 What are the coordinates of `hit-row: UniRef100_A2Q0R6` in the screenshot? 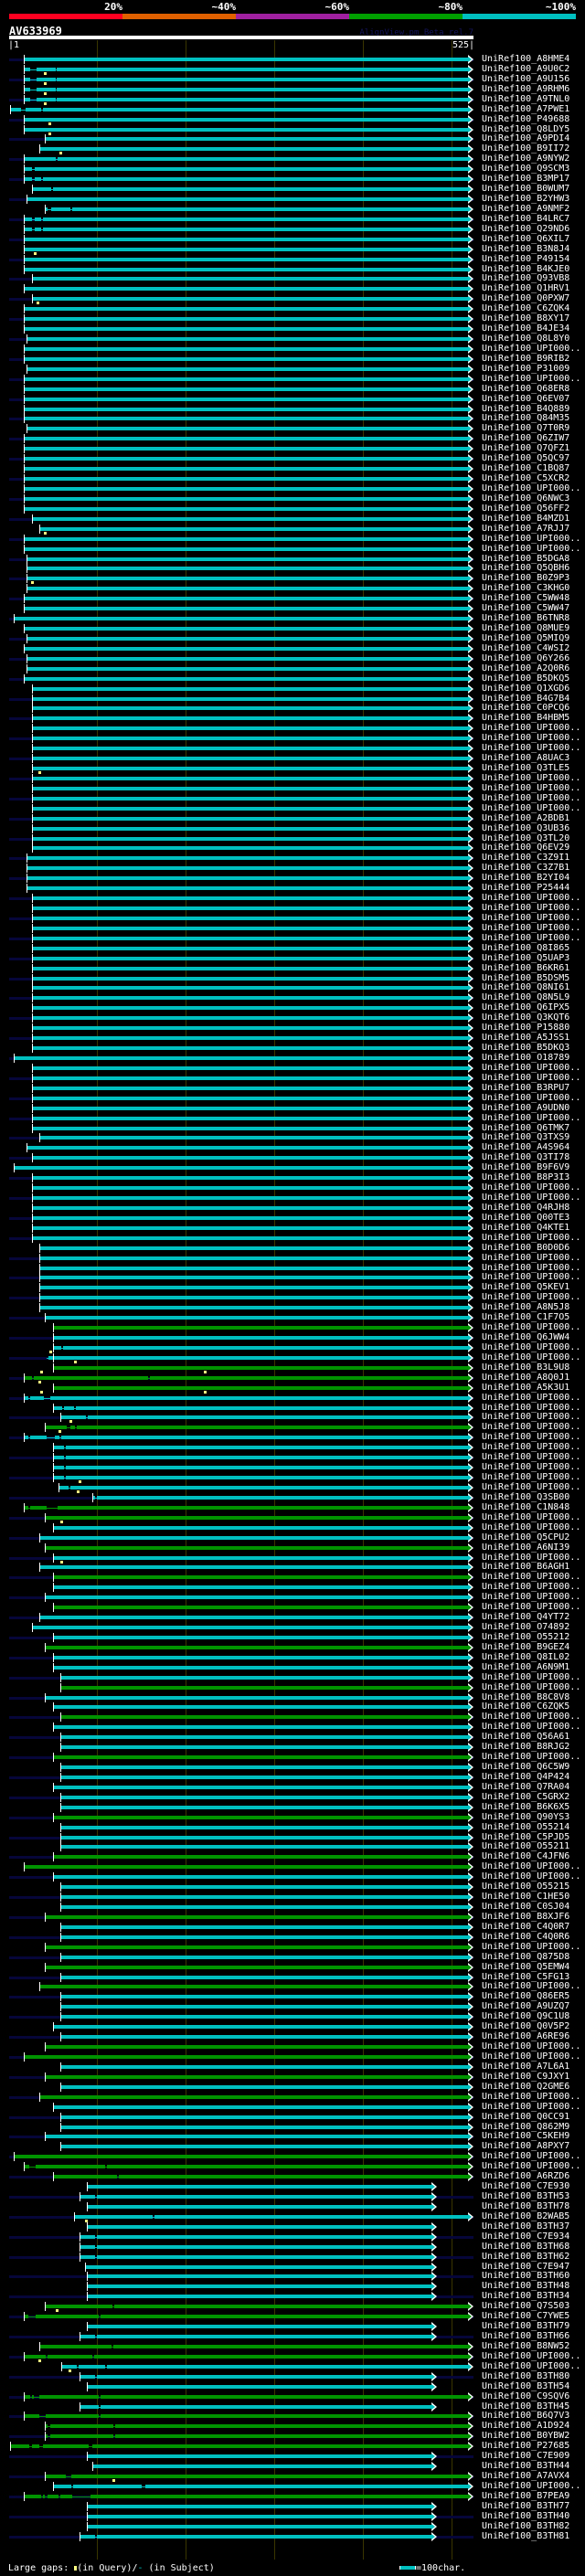 It's located at (293, 668).